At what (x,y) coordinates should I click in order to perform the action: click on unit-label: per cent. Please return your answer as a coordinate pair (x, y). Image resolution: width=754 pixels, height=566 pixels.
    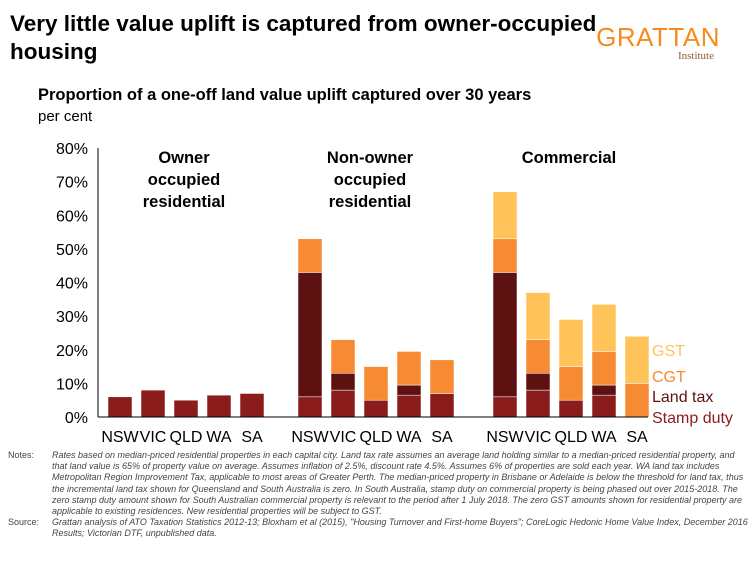
    Looking at the image, I should click on (65, 116).